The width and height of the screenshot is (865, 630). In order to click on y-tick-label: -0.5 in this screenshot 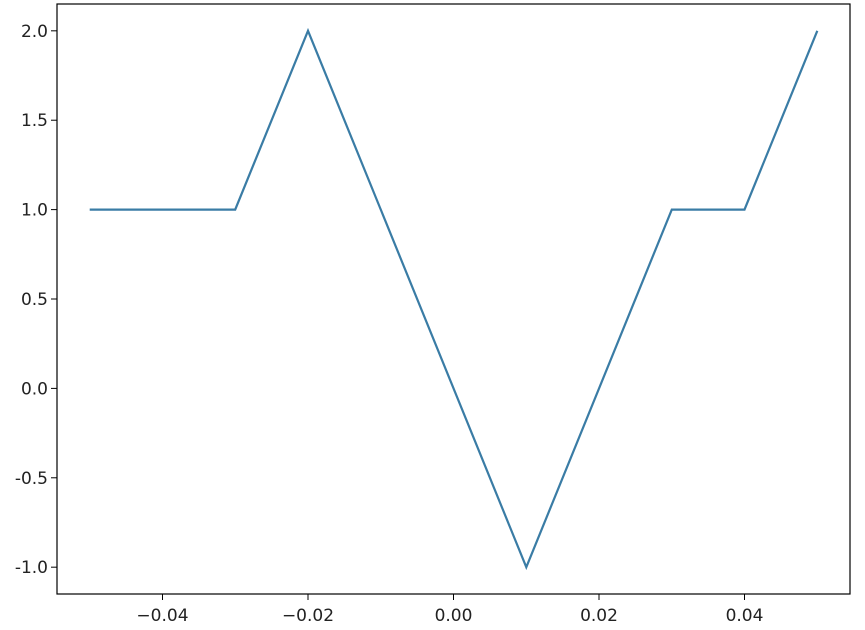, I will do `click(31, 479)`.